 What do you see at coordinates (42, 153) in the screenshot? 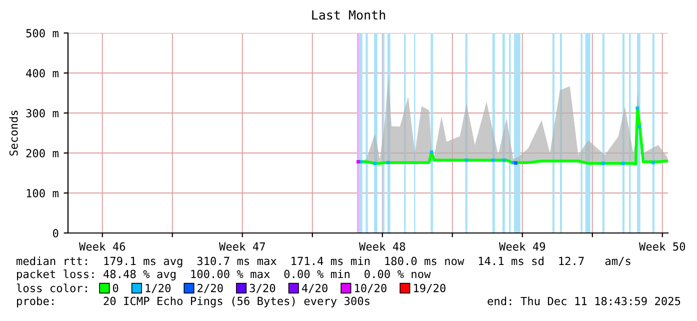
I see `y-tick-label: 200 m` at bounding box center [42, 153].